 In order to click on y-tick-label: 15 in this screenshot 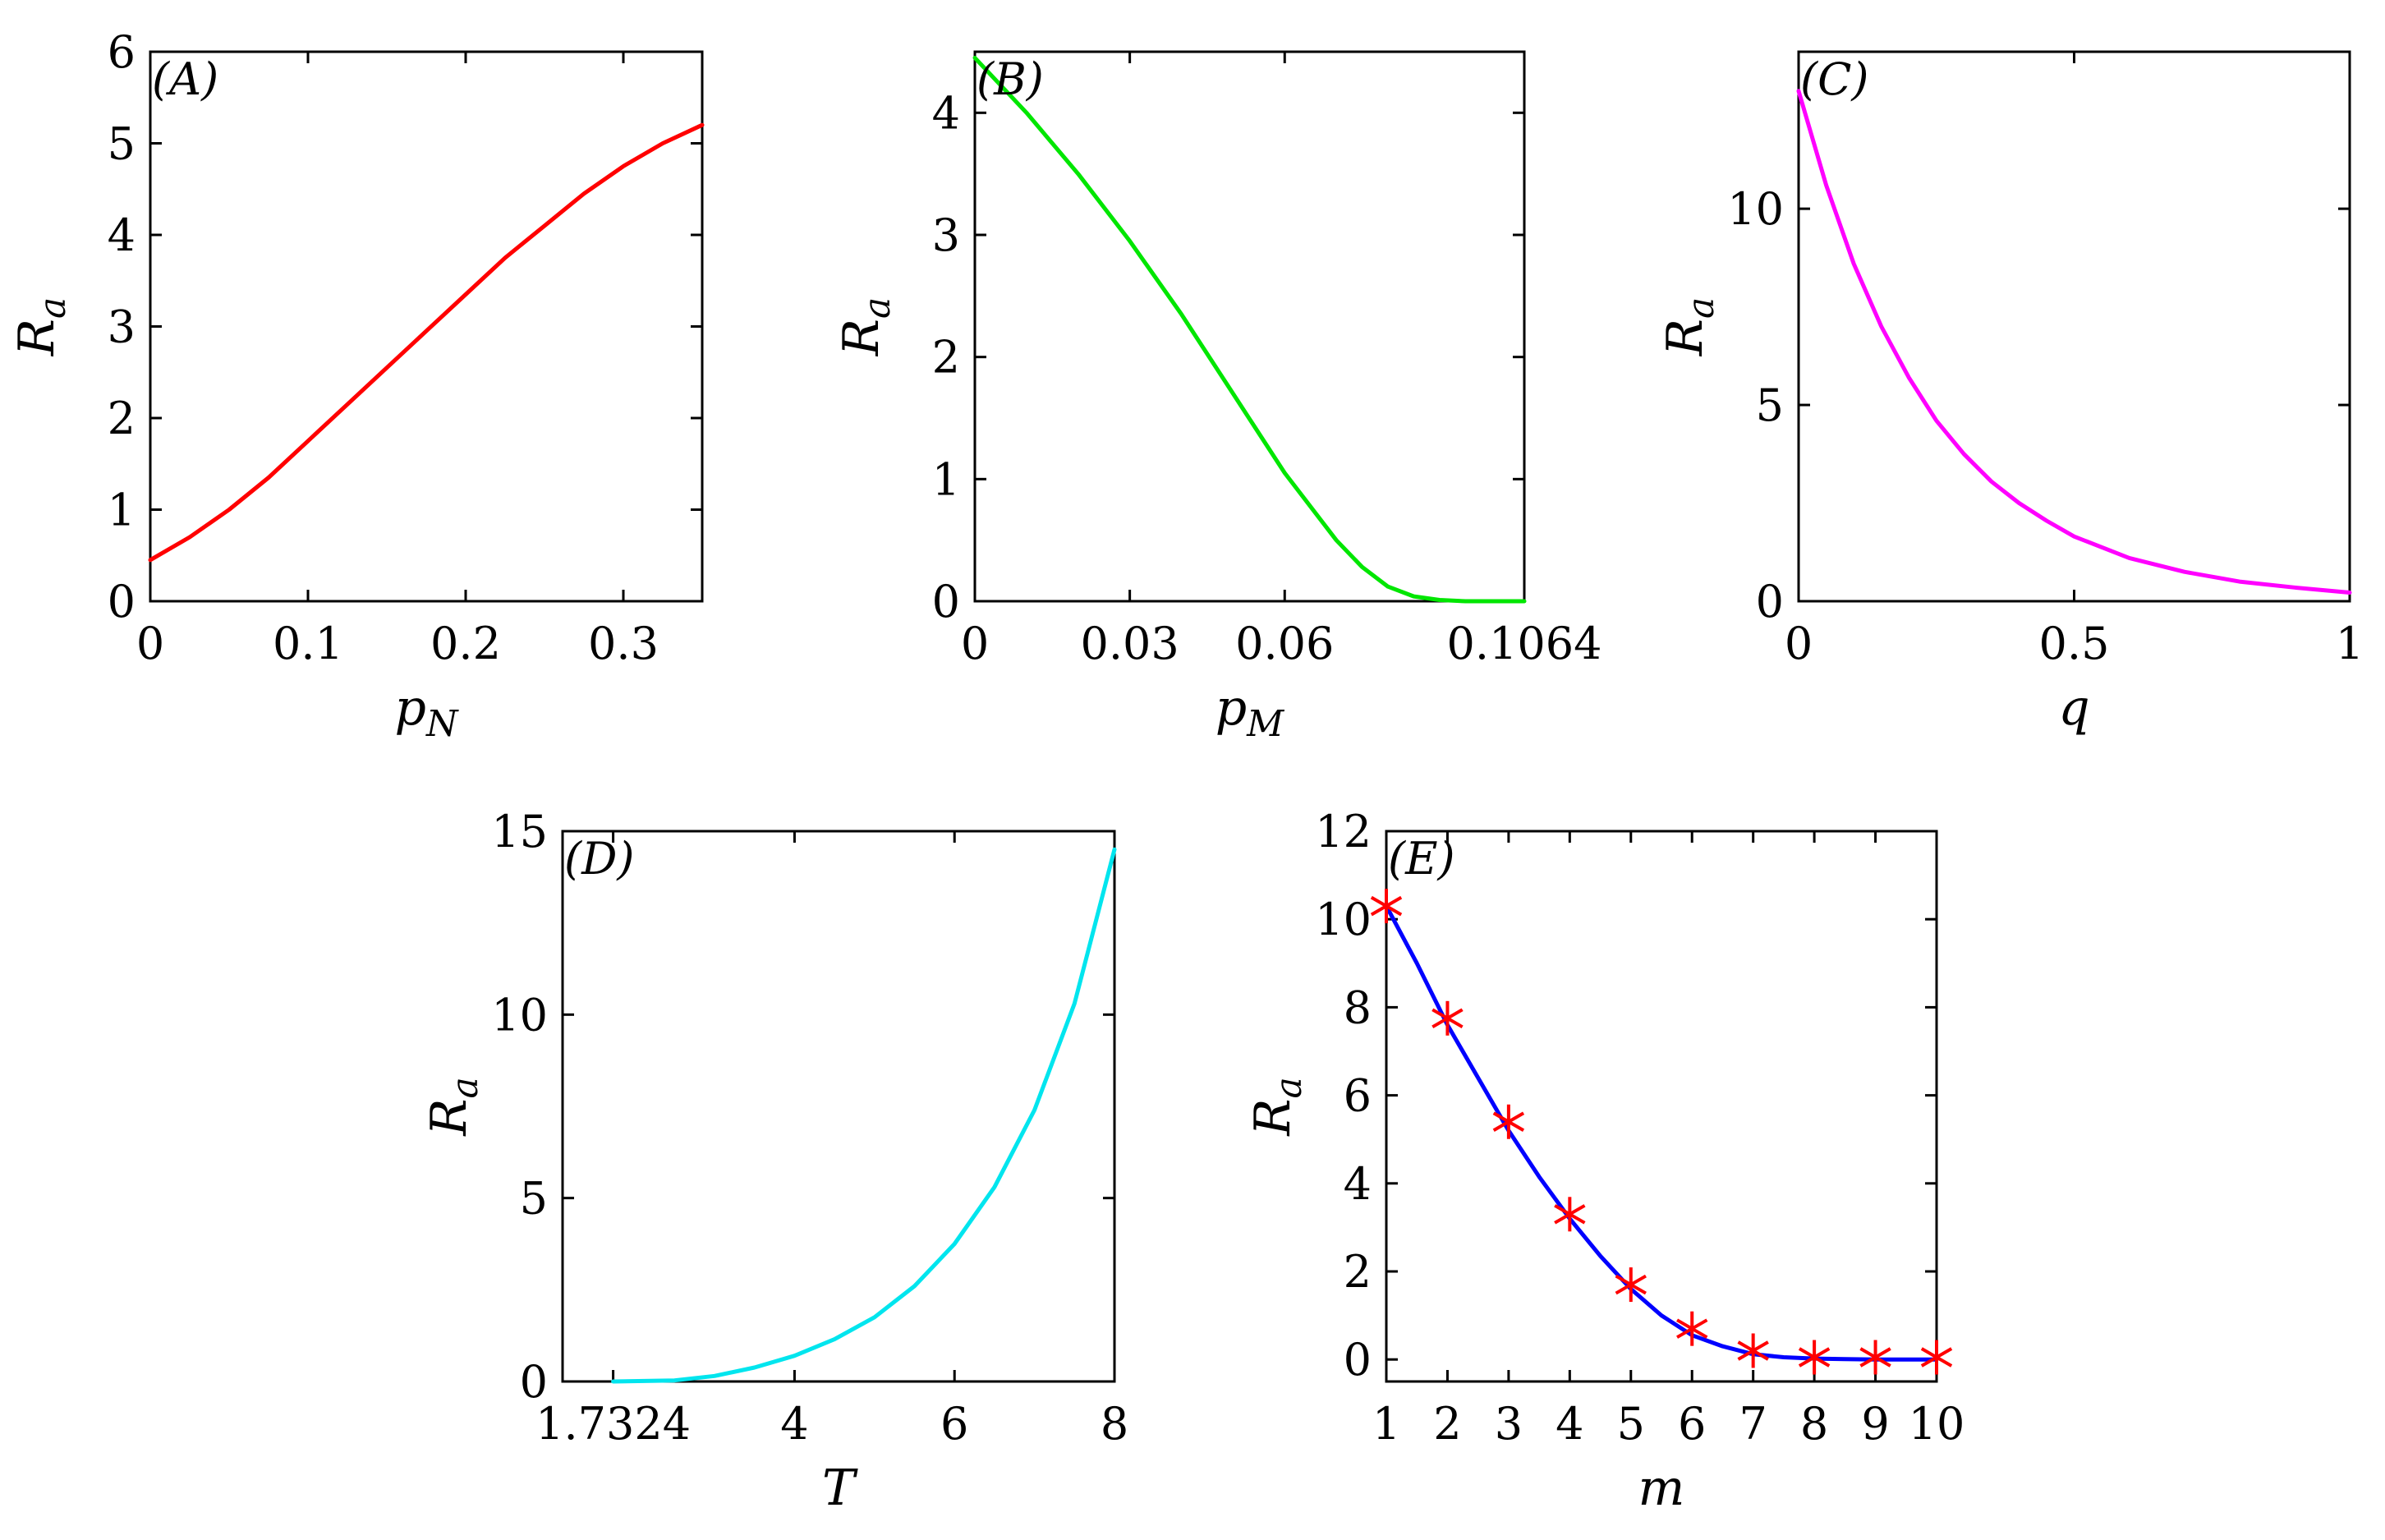, I will do `click(519, 831)`.